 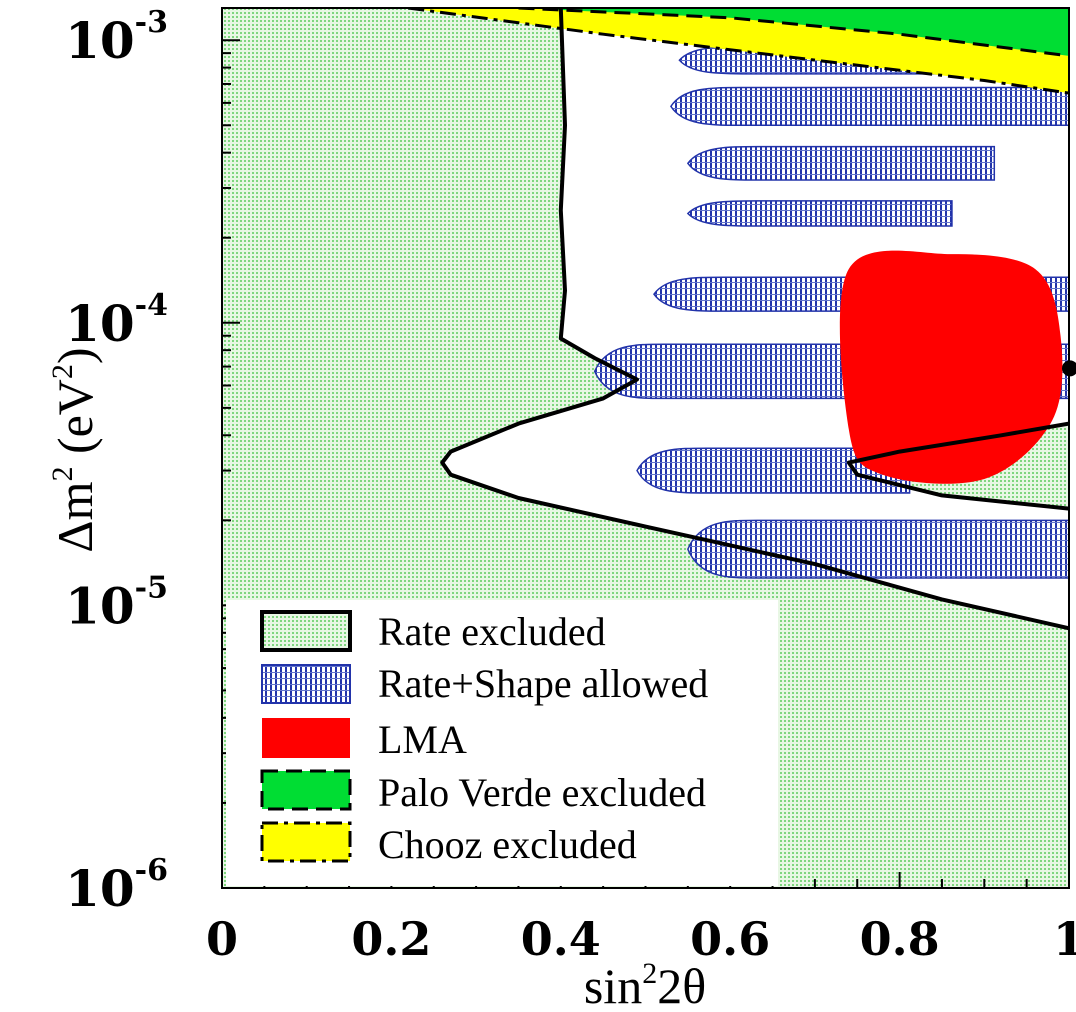 I want to click on y-axis-title: Δm2 (eV2), so click(x=74, y=449).